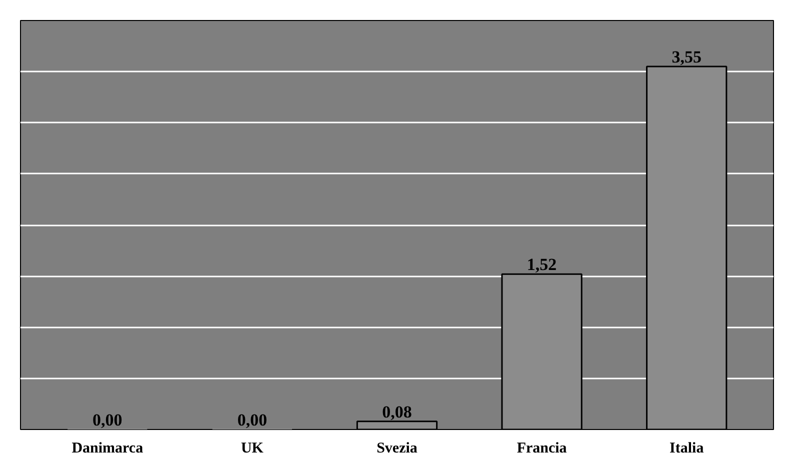  Describe the element at coordinates (542, 448) in the screenshot. I see `x-tick-label: Francia` at that location.